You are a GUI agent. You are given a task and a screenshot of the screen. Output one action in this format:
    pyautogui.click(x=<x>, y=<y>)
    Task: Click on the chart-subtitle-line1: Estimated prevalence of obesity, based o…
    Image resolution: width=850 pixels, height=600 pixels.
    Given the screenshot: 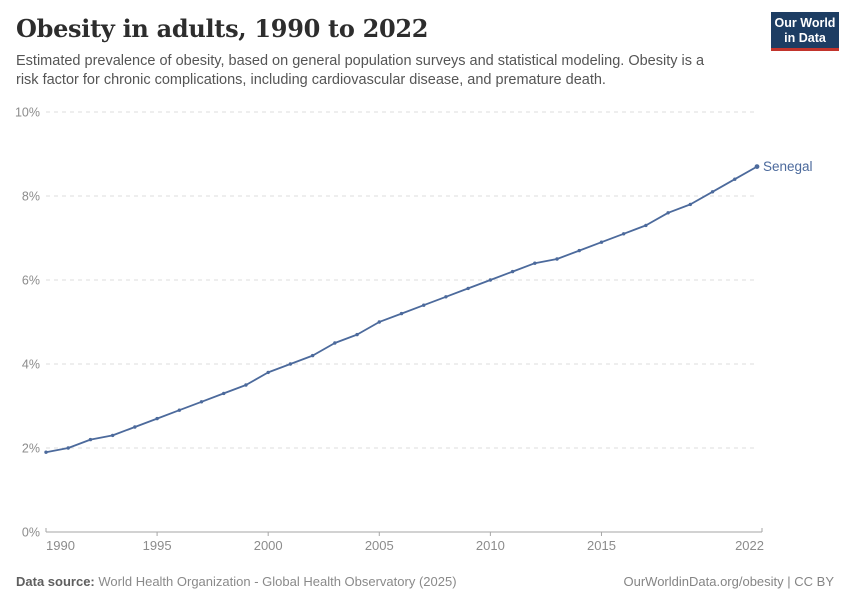 What is the action you would take?
    pyautogui.click(x=360, y=61)
    